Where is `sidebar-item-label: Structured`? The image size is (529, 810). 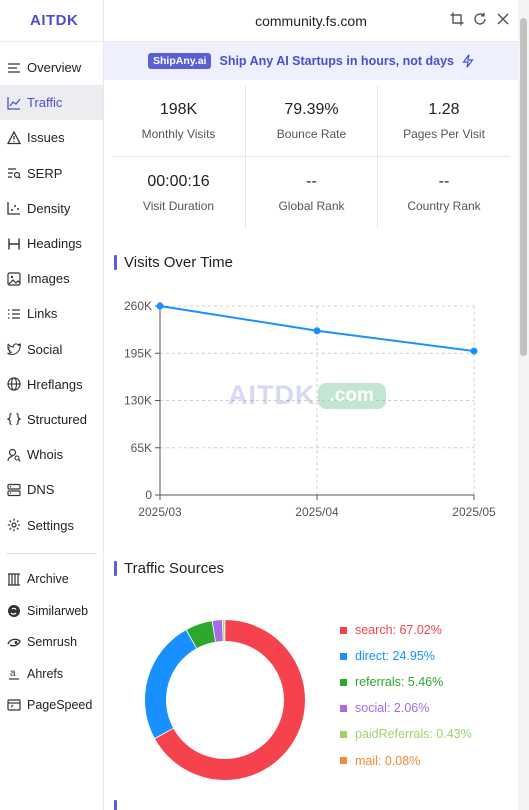 sidebar-item-label: Structured is located at coordinates (57, 419).